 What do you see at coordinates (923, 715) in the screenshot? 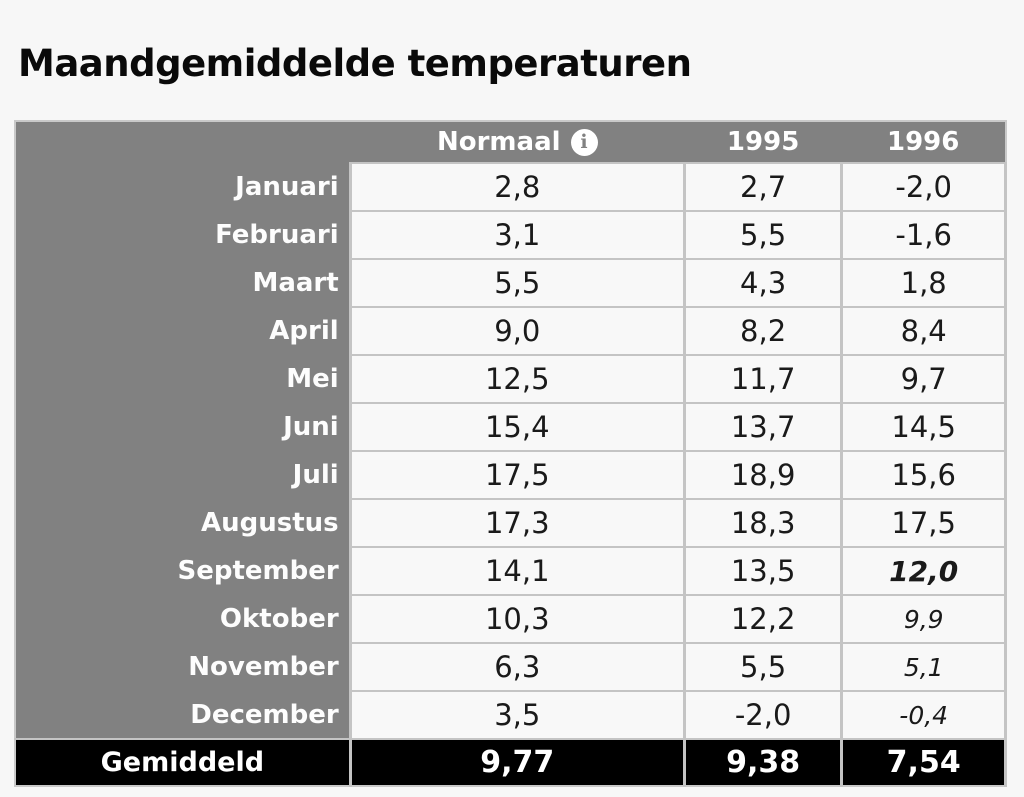
I see `value-1996: -0,4` at bounding box center [923, 715].